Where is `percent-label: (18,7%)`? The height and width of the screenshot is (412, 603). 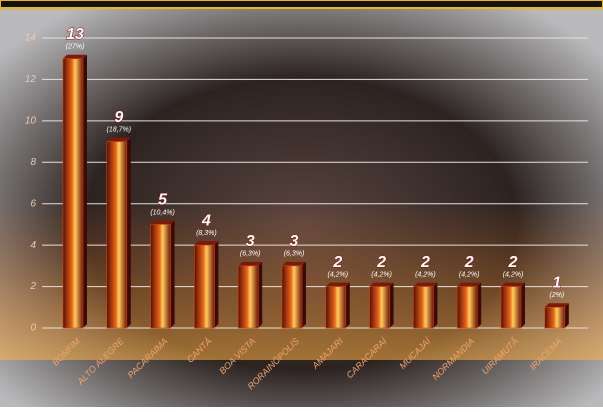 percent-label: (18,7%) is located at coordinates (119, 129).